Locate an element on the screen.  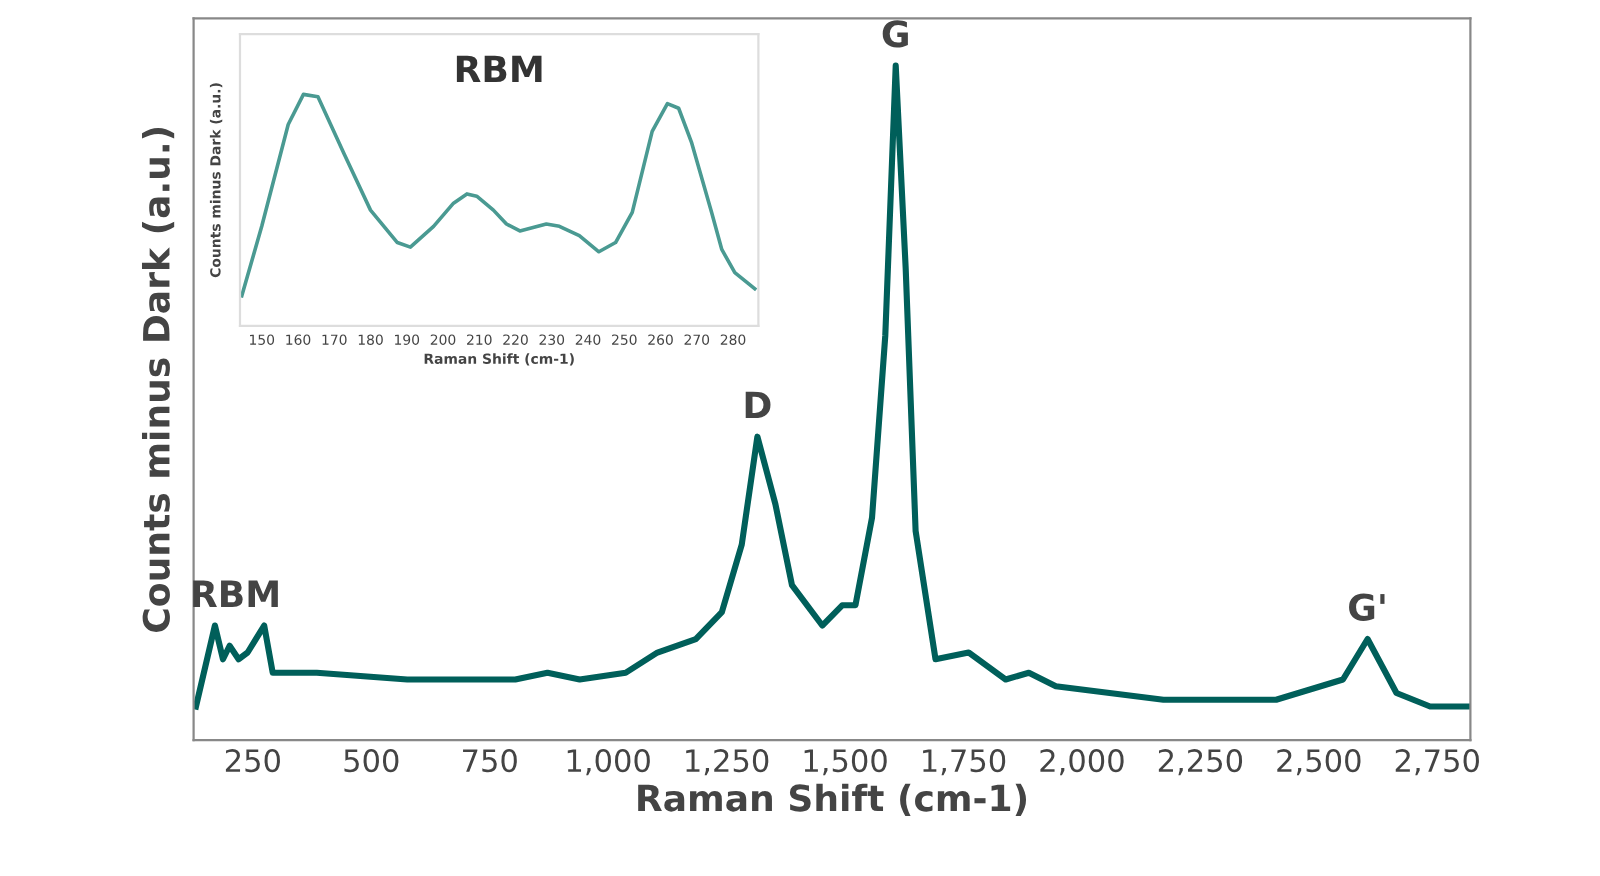
x-tick-label: 2,500 is located at coordinates (1319, 762).